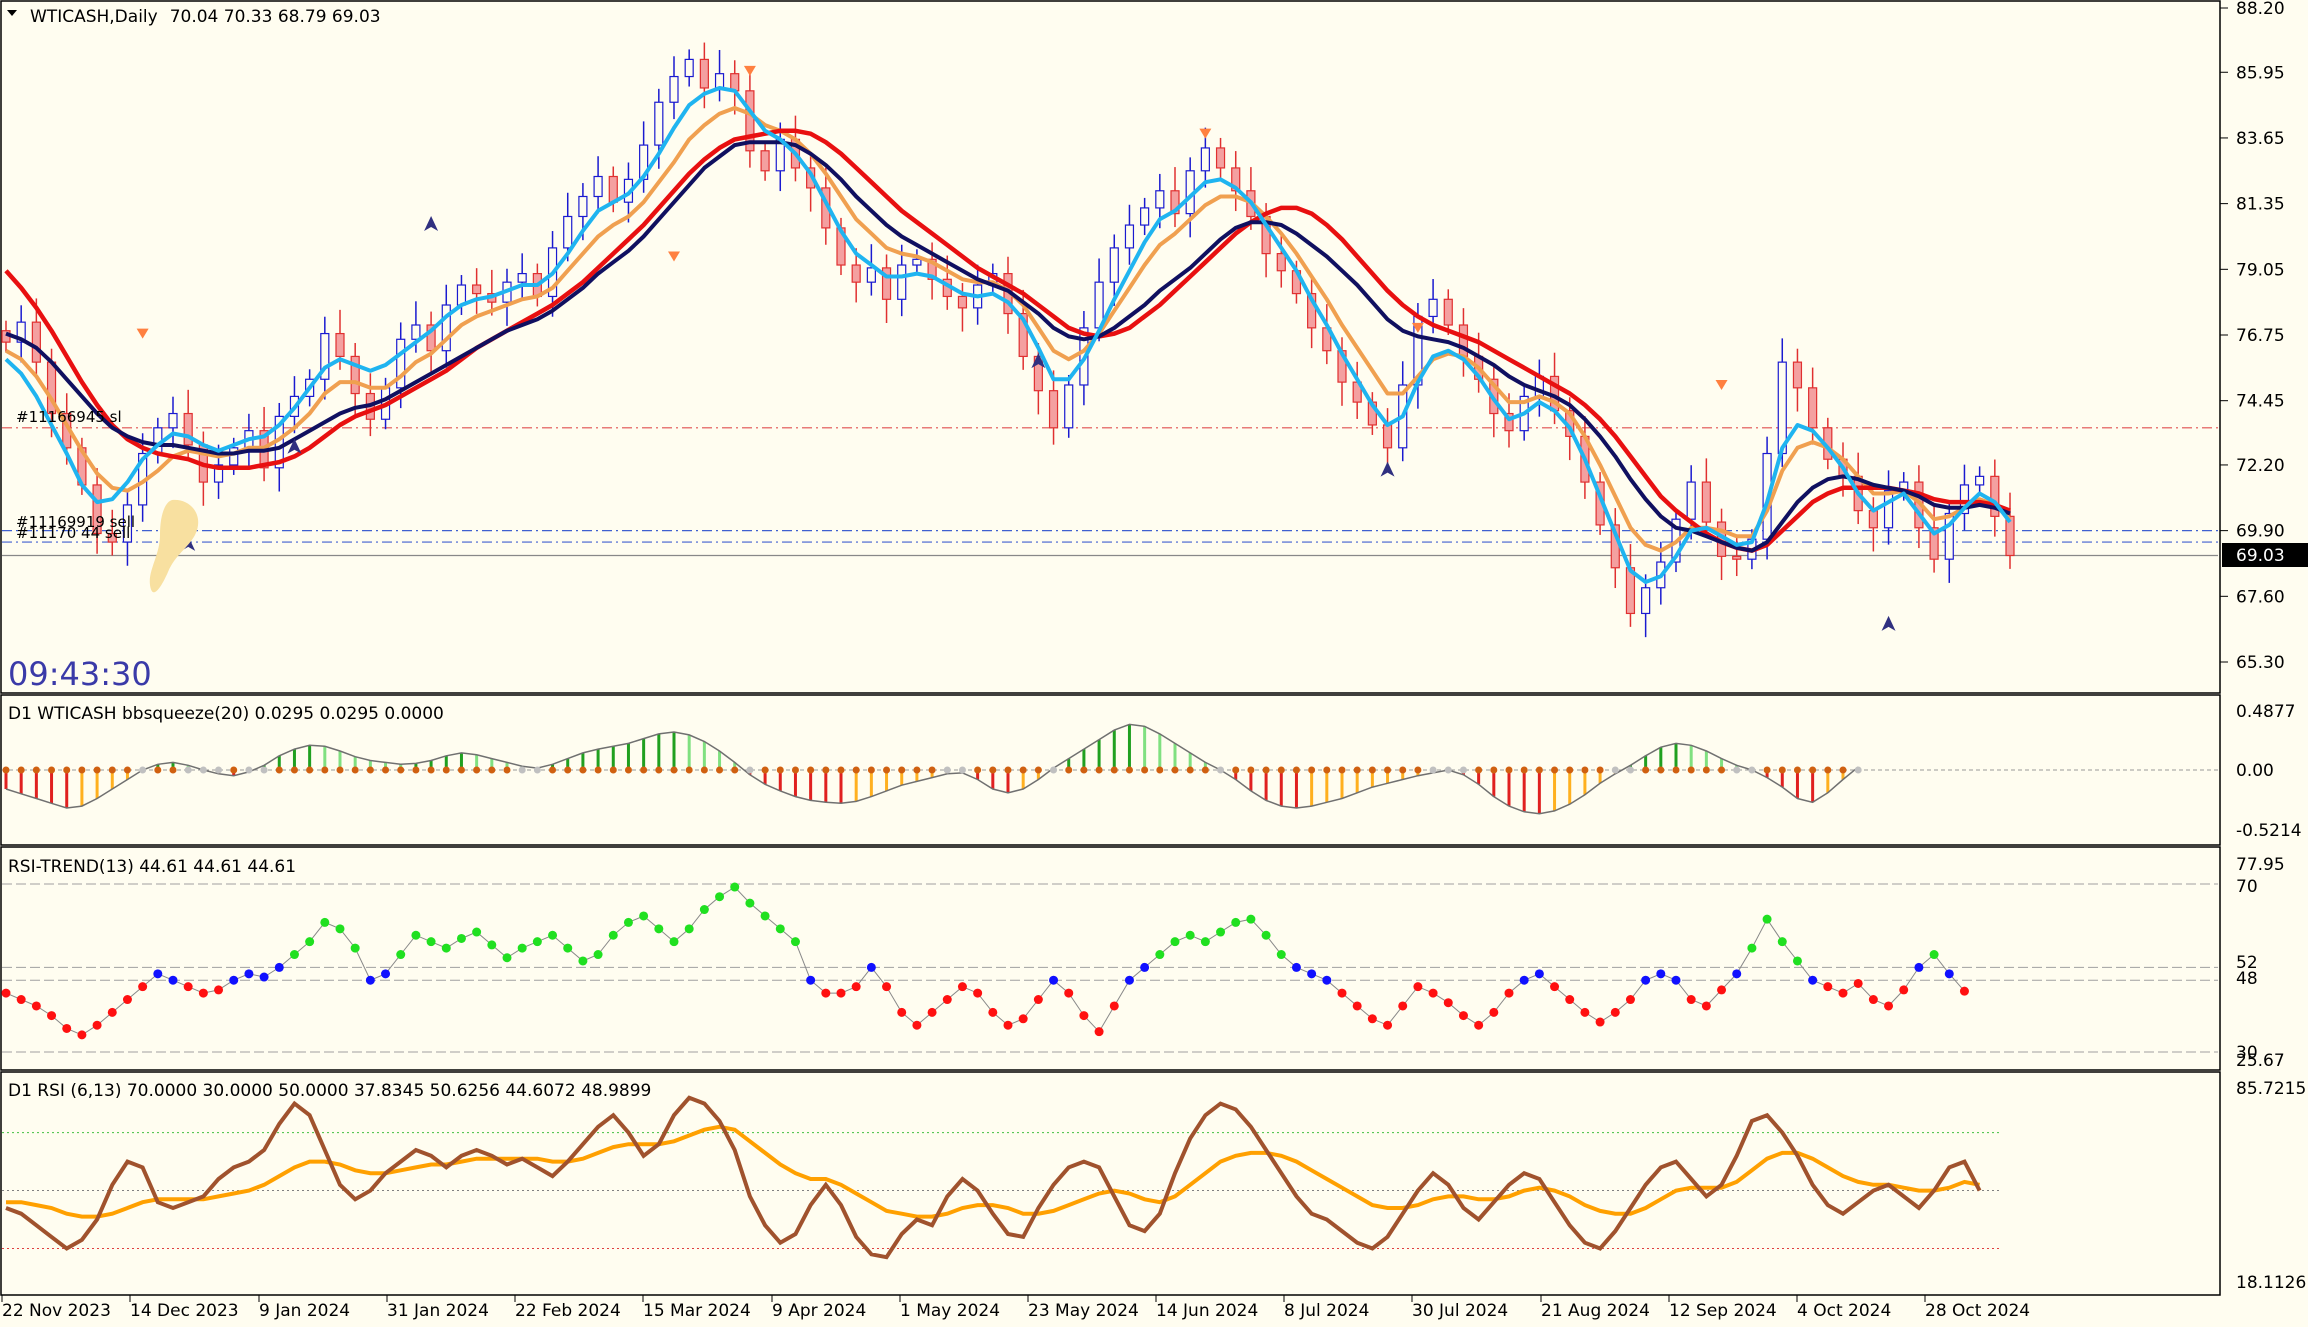 Image resolution: width=2308 pixels, height=1327 pixels. I want to click on time-label: 9 Apr 2024, so click(819, 1311).